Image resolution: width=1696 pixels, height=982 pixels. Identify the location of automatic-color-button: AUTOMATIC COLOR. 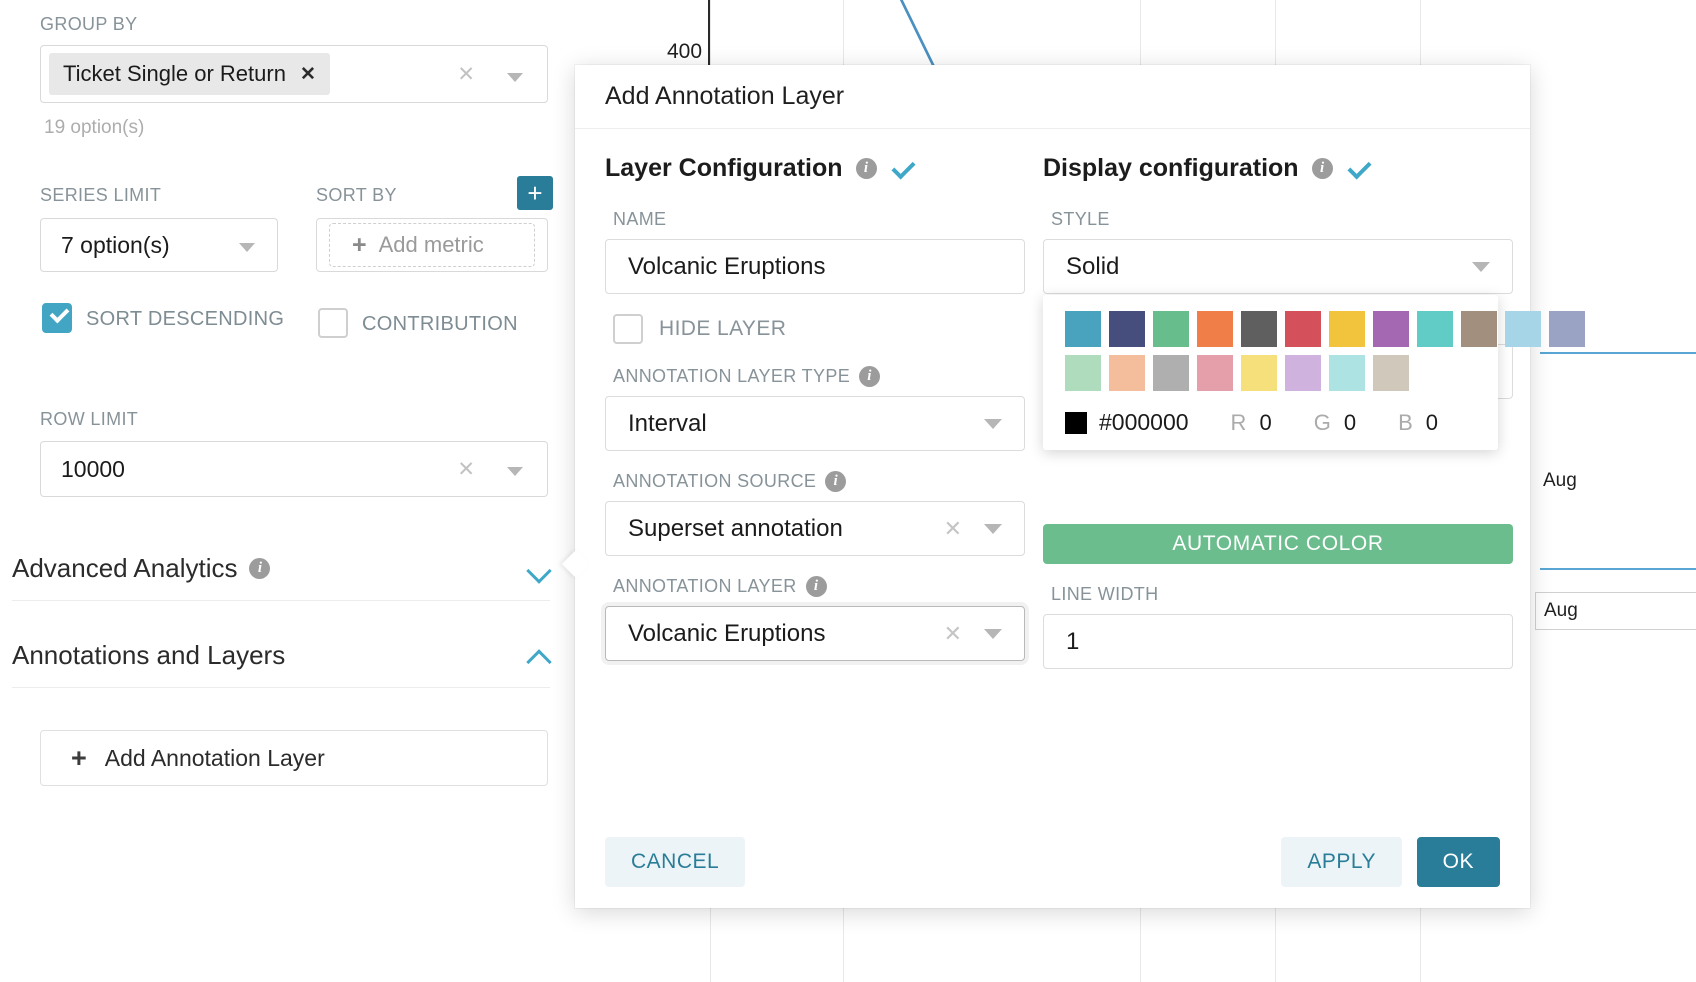
(1278, 544).